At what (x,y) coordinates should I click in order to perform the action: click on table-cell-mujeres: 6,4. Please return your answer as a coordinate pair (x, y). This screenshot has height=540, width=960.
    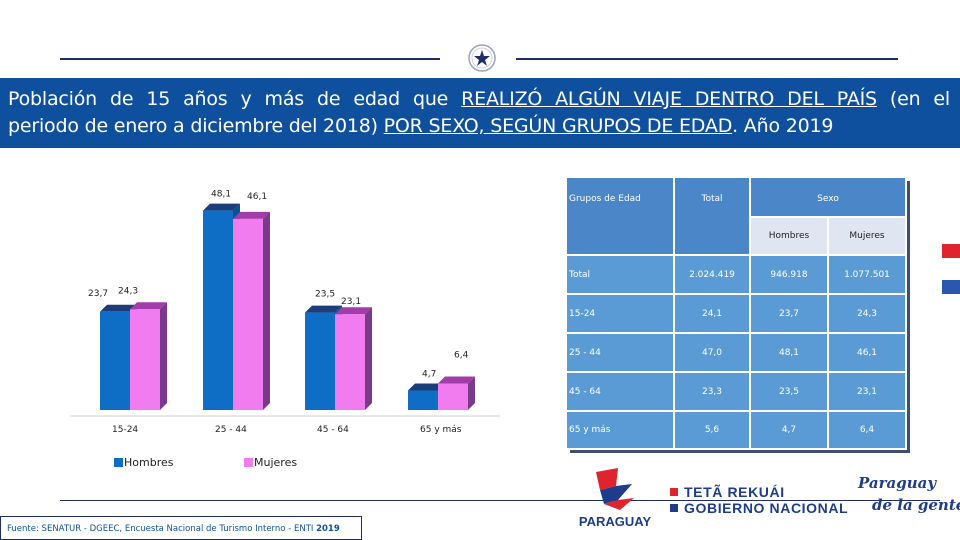
    Looking at the image, I should click on (868, 431).